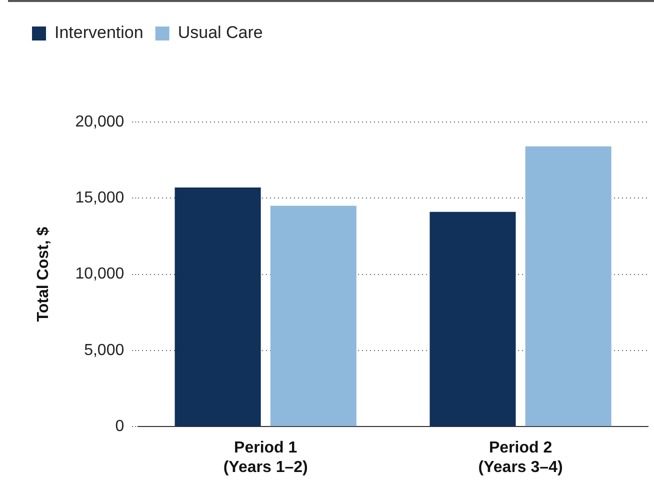 The width and height of the screenshot is (654, 499). Describe the element at coordinates (43, 274) in the screenshot. I see `y-axis-title: Total Cost, $` at that location.